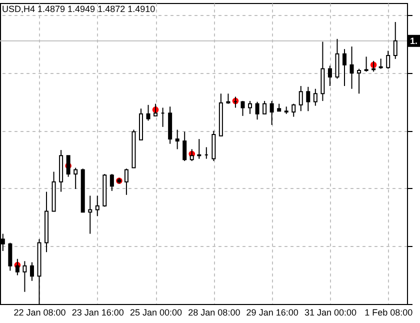 Image resolution: width=420 pixels, height=323 pixels. I want to click on ref-line-label: 1., so click(414, 41).